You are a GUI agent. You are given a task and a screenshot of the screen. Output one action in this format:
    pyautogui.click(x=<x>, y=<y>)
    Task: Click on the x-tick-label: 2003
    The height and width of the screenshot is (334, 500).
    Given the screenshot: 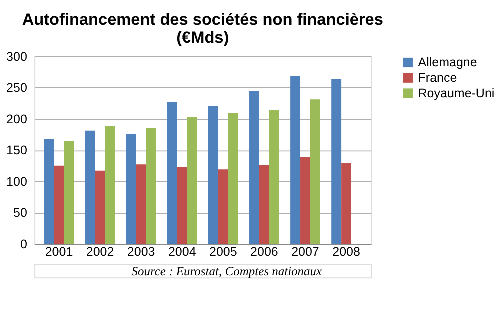 What is the action you would take?
    pyautogui.click(x=141, y=252)
    